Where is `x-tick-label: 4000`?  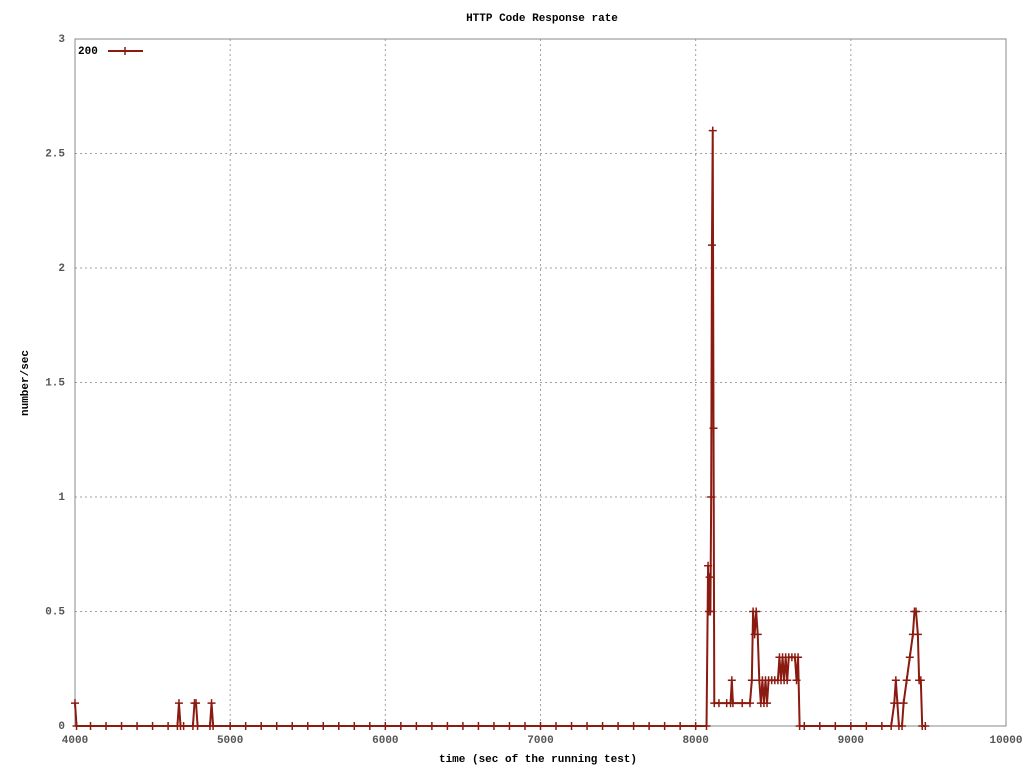
x-tick-label: 4000 is located at coordinates (75, 741).